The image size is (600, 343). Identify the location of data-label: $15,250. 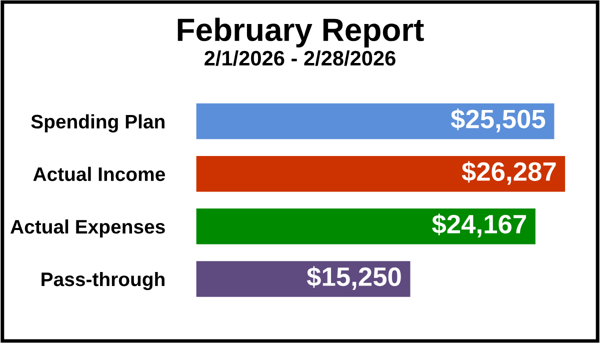
(353, 278).